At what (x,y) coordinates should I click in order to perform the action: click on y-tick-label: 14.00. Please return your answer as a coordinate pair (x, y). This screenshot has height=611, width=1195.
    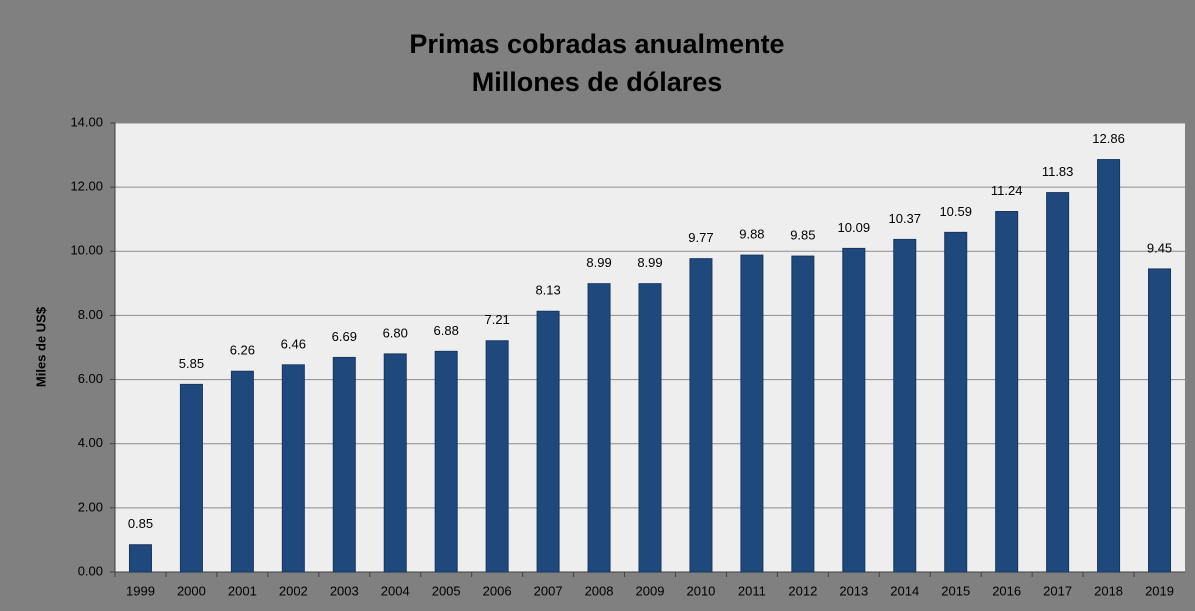
    Looking at the image, I should click on (86, 121).